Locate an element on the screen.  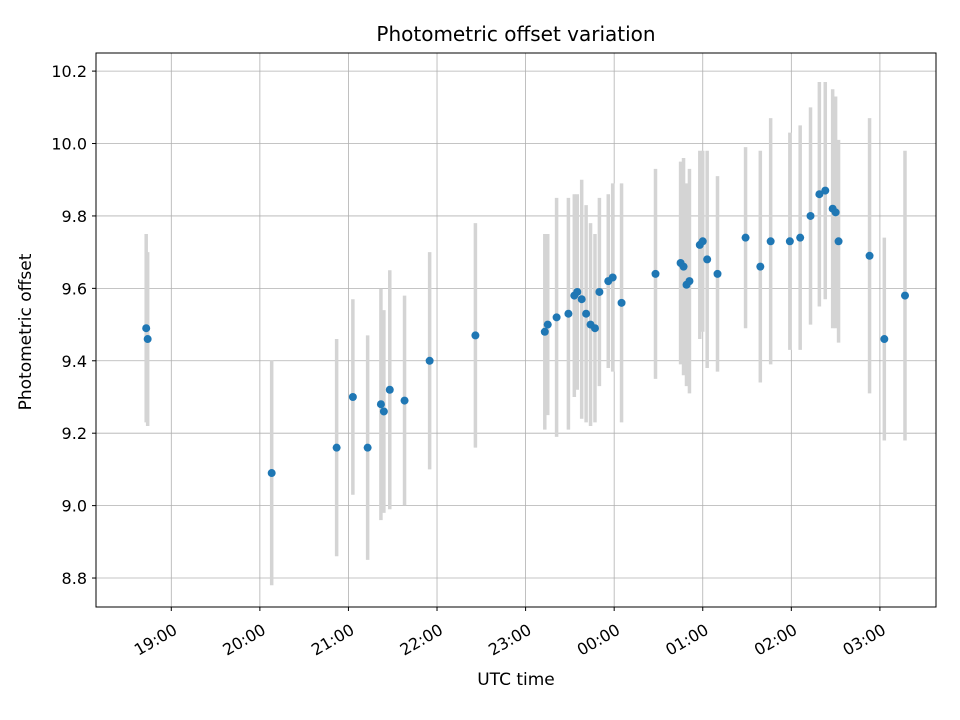
y-tick-label: 8.8 is located at coordinates (74, 578).